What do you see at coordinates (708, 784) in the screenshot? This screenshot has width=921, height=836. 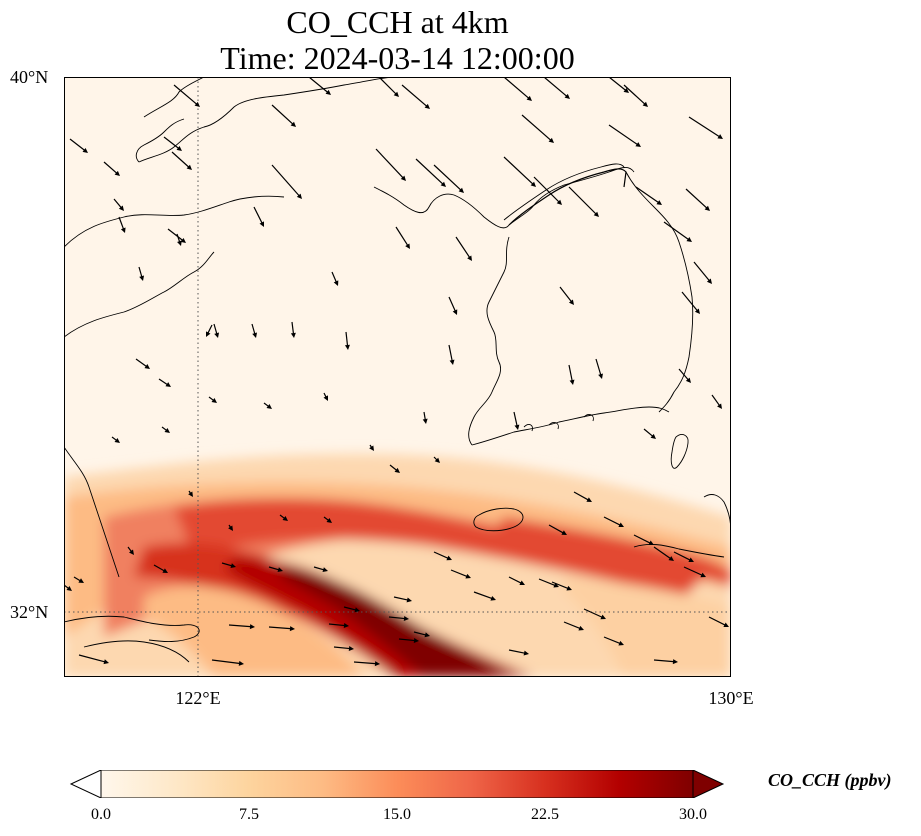 I see `colorbar-extend-high` at bounding box center [708, 784].